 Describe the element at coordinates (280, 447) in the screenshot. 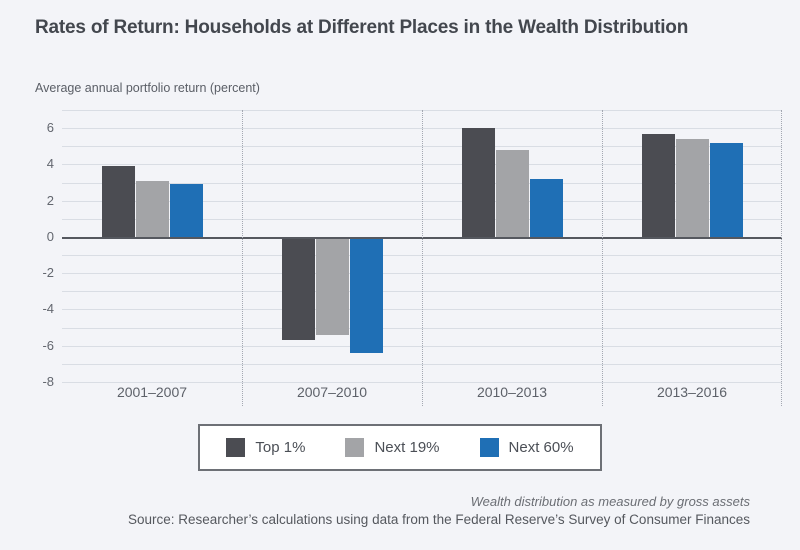

I see `legend-label-top-1: Top 1%` at that location.